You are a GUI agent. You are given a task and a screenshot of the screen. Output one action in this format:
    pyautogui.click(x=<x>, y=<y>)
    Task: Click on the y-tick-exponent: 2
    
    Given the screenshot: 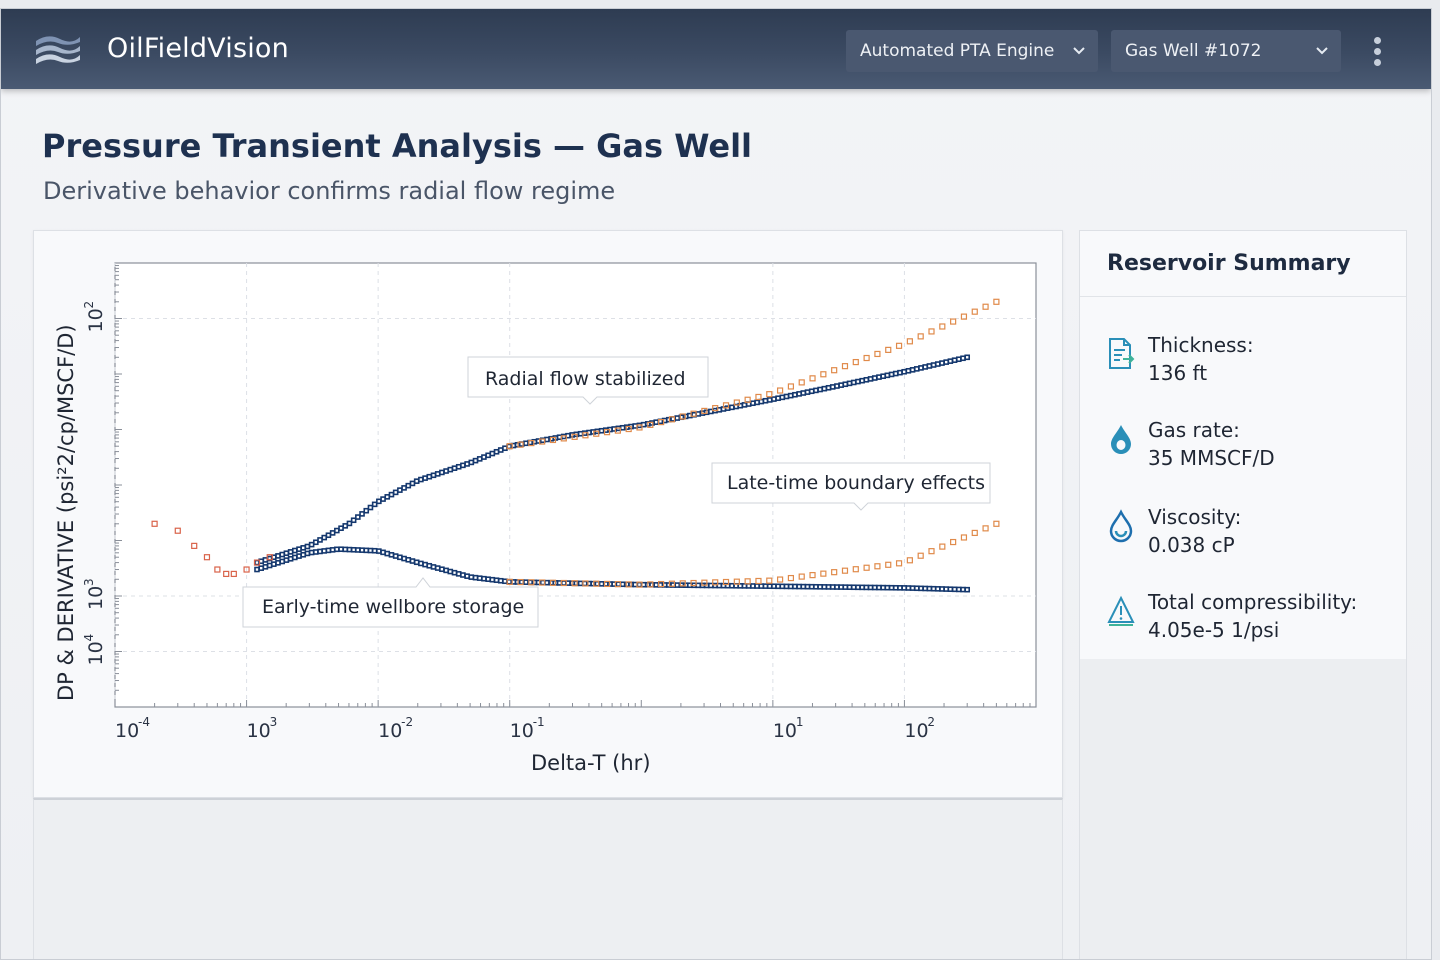 What is the action you would take?
    pyautogui.click(x=89, y=305)
    